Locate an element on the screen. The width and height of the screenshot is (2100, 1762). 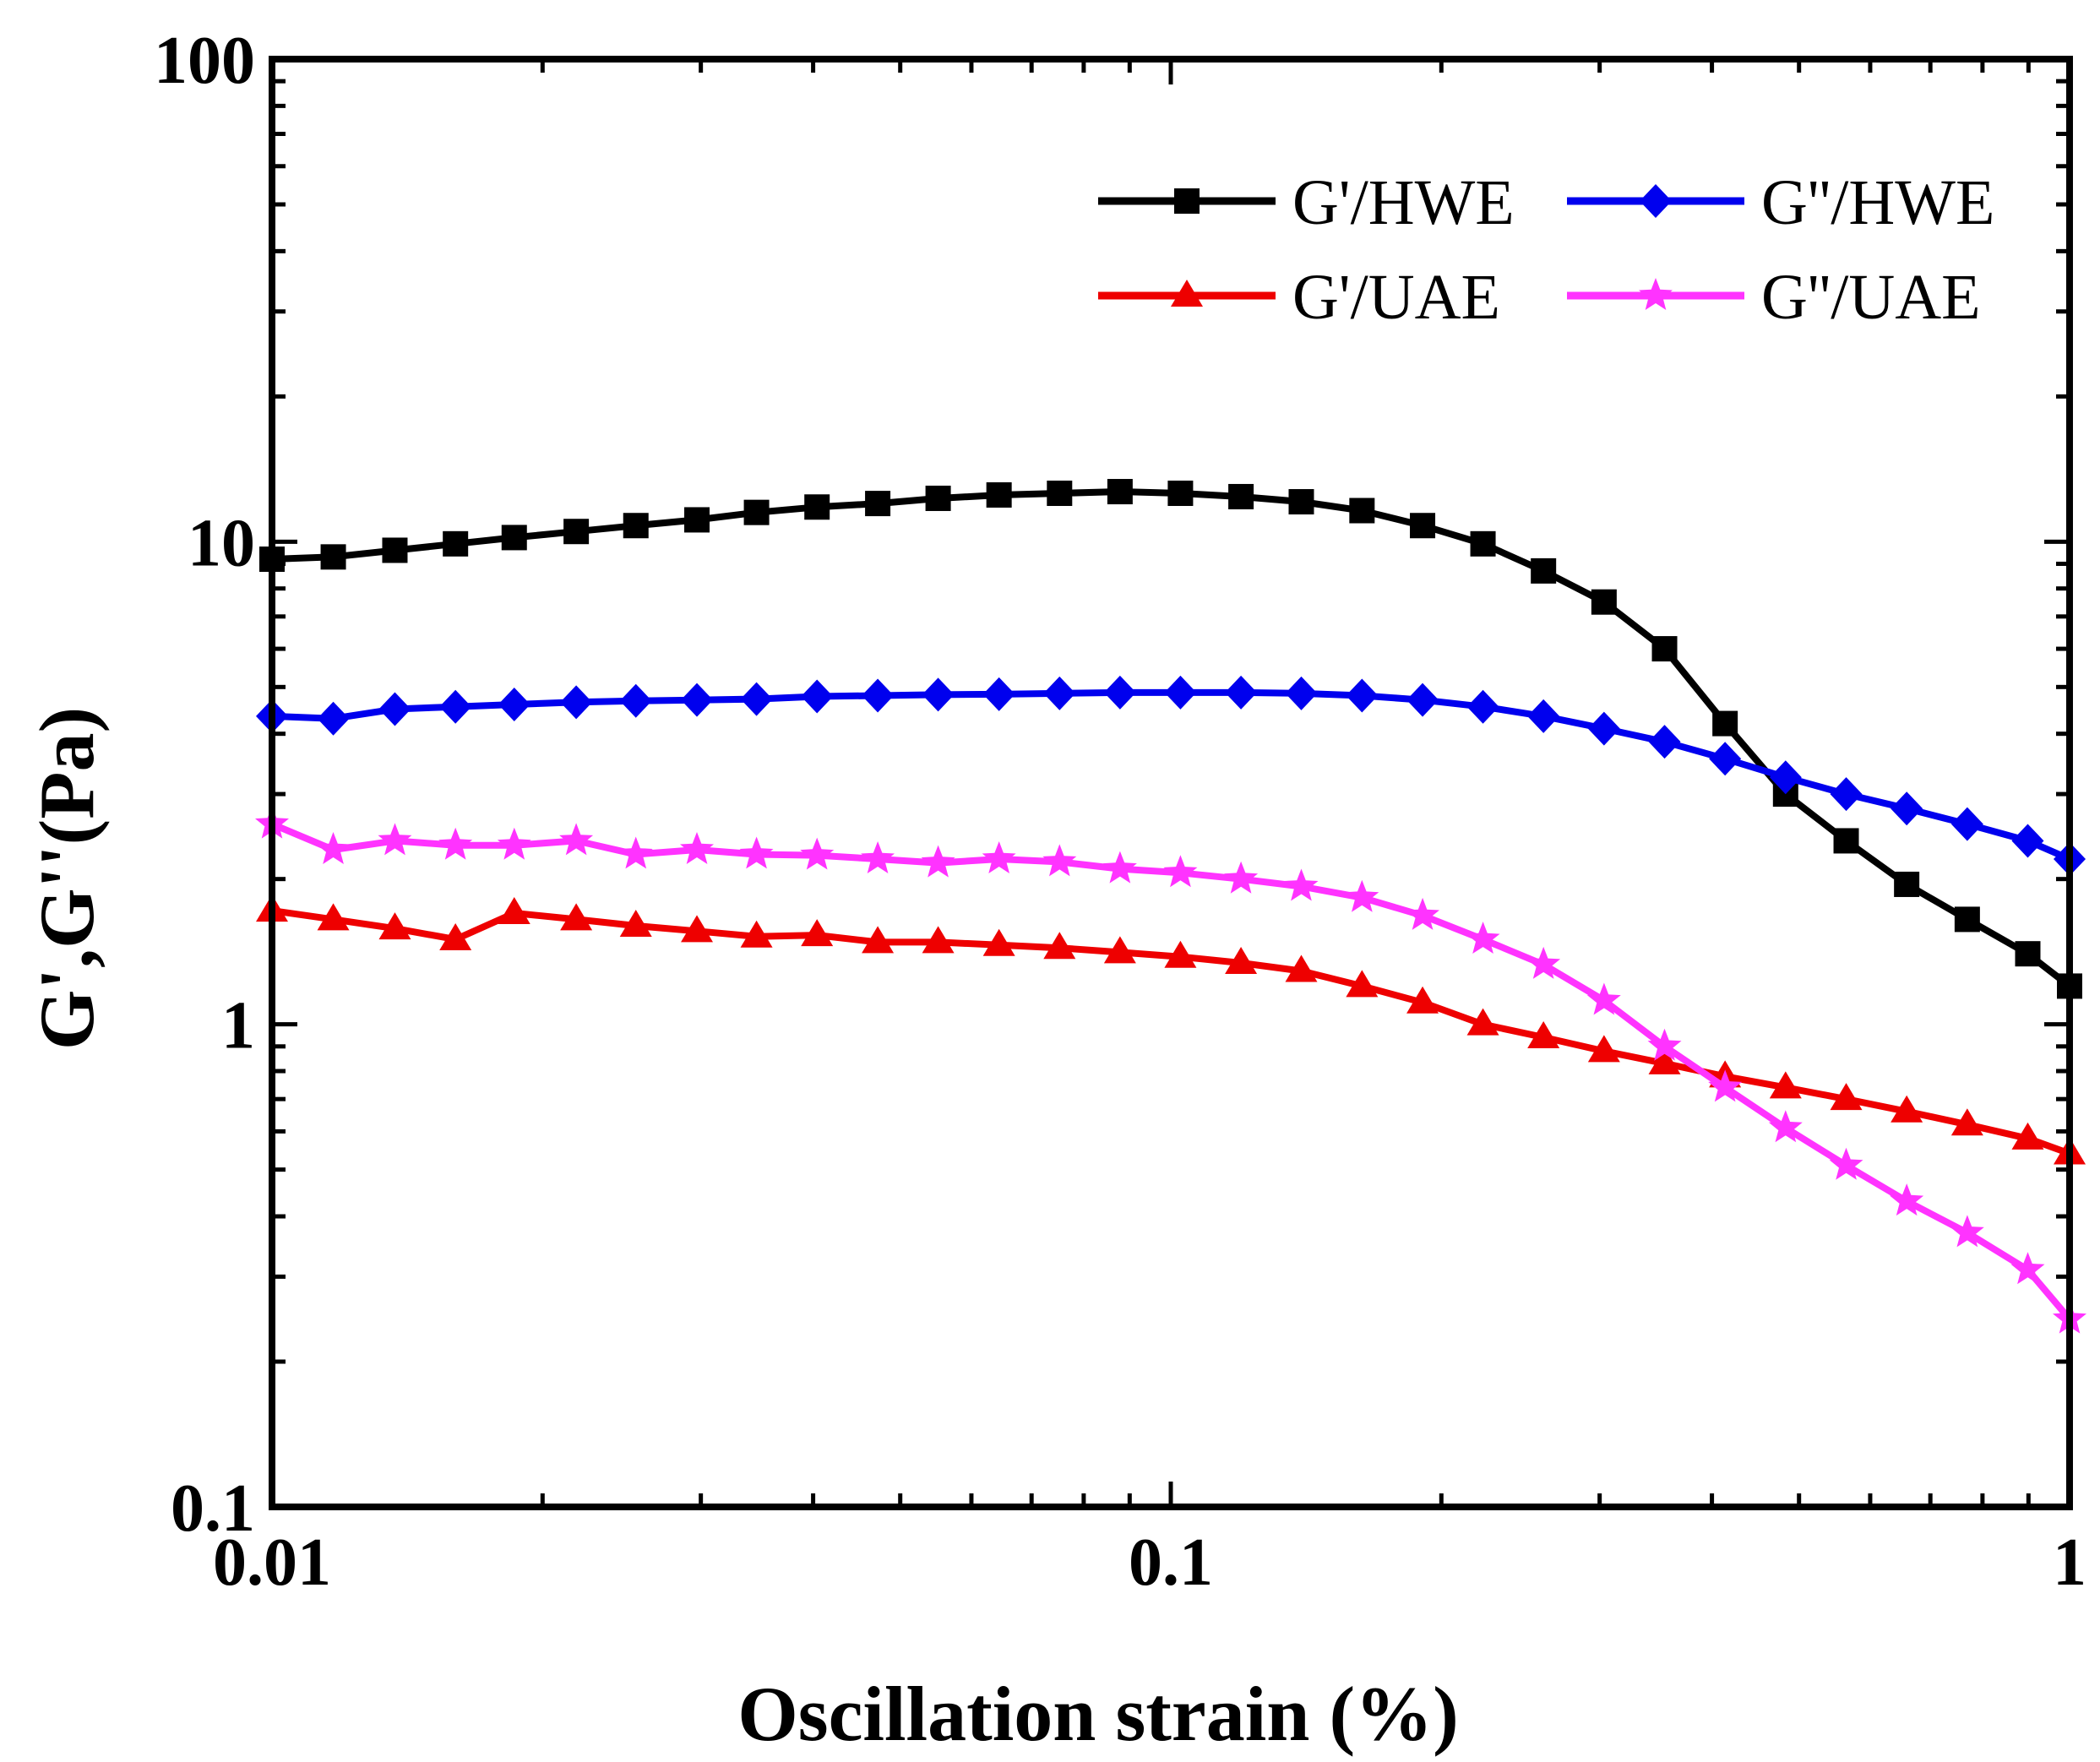
legend-label: G'/HWE is located at coordinates (1403, 202).